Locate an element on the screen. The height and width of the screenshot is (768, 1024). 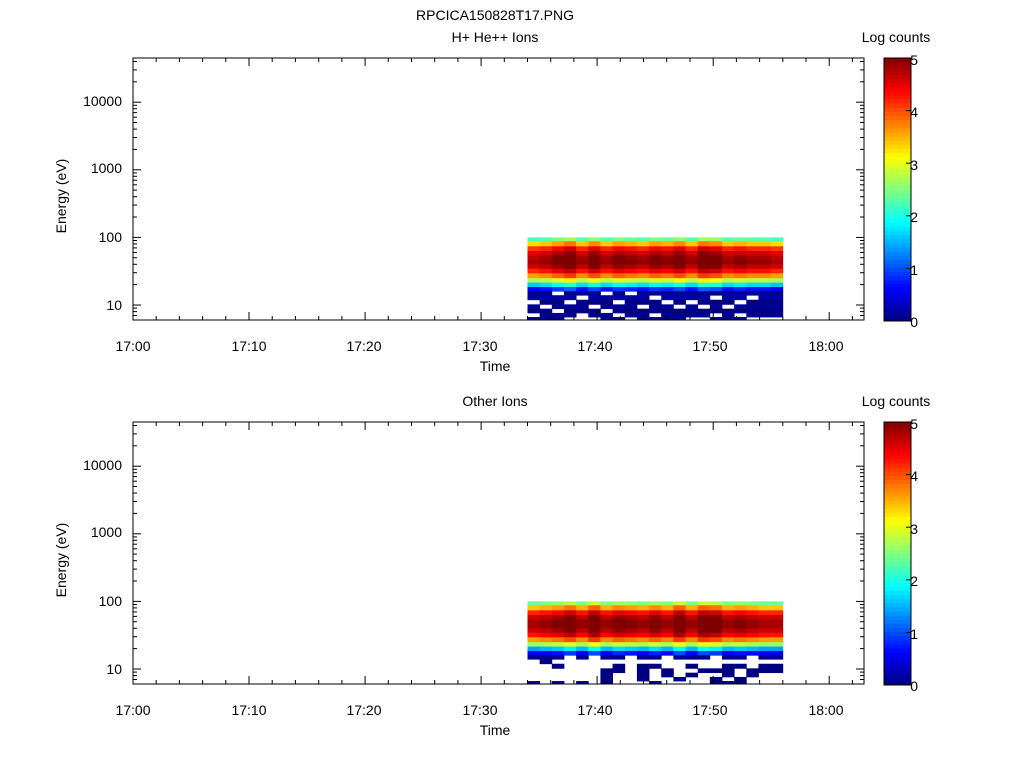
x-tick-label: 17:20 is located at coordinates (363, 346).